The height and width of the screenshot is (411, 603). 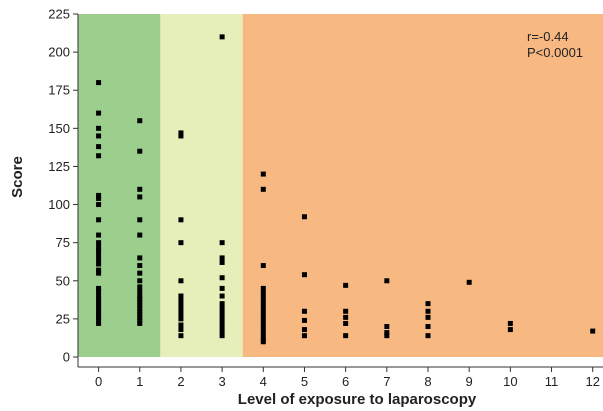 I want to click on y-axis-title: Score, so click(x=17, y=177).